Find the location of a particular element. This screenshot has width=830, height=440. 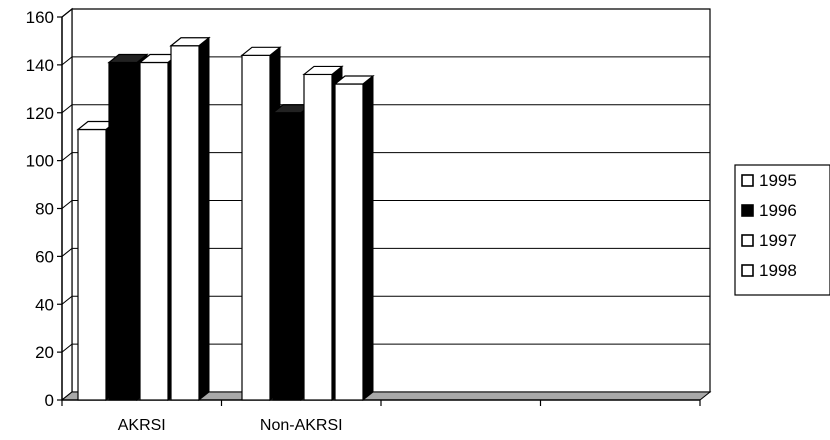

y-axis-ticks: 0 20 40 60 80 100 120 140 160 is located at coordinates (44, 209).